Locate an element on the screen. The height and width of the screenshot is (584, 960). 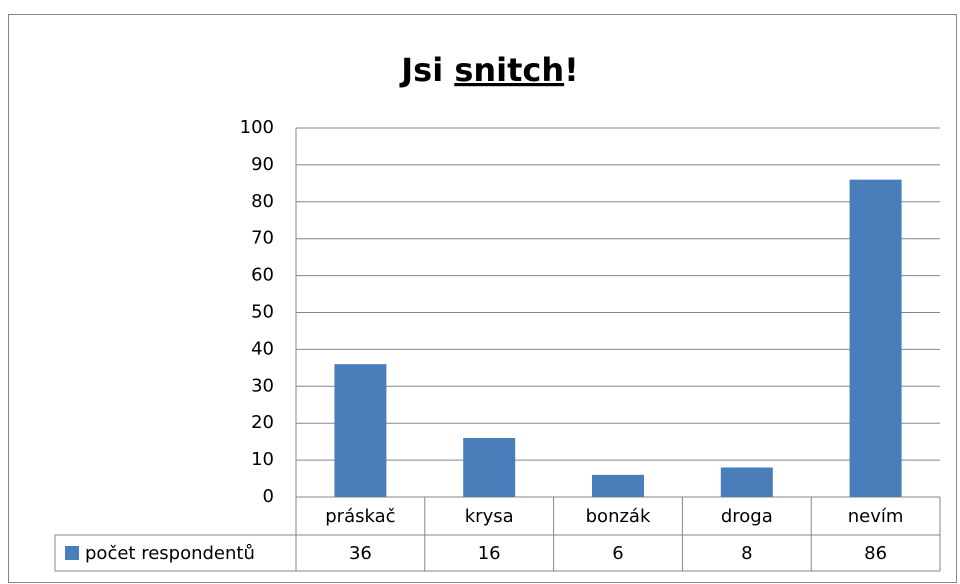
title-part: ! is located at coordinates (571, 70).